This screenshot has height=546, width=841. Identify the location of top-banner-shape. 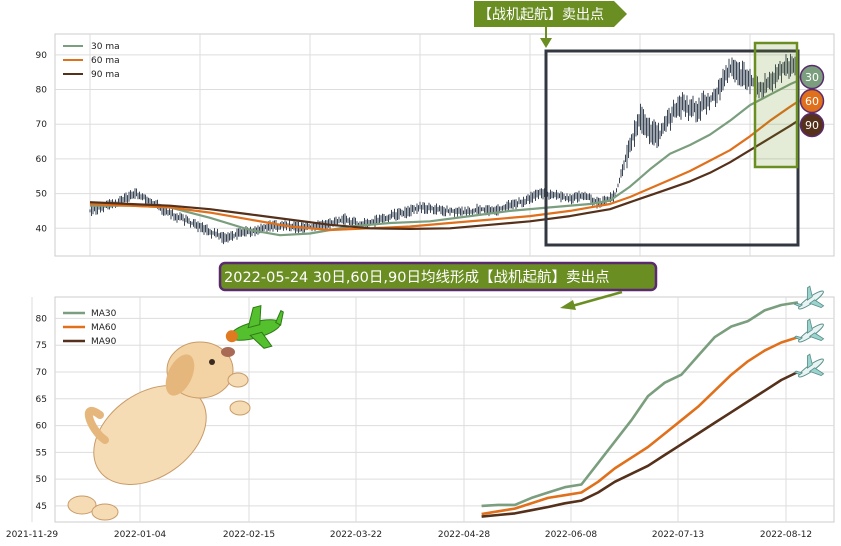
(550, 14).